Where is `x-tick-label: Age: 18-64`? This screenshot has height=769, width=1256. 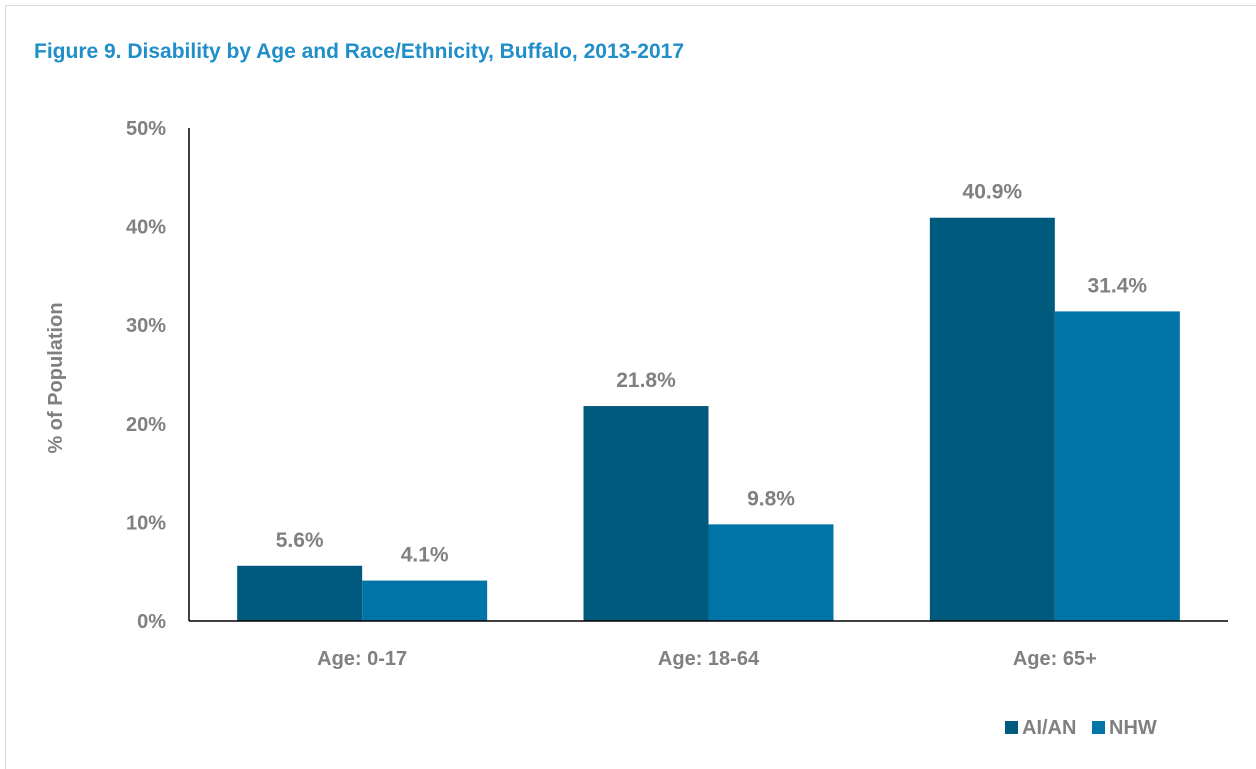 x-tick-label: Age: 18-64 is located at coordinates (709, 659).